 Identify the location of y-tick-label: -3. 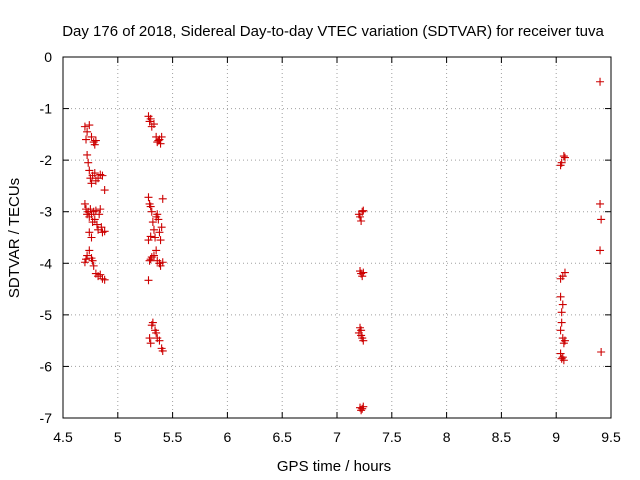
(46, 212).